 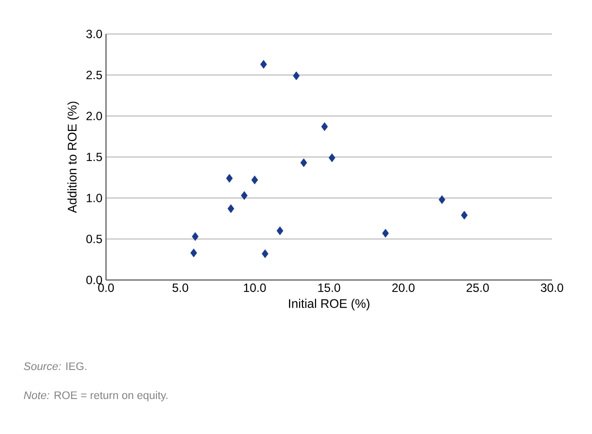 I want to click on x-tick-label: 15.0, so click(x=329, y=288).